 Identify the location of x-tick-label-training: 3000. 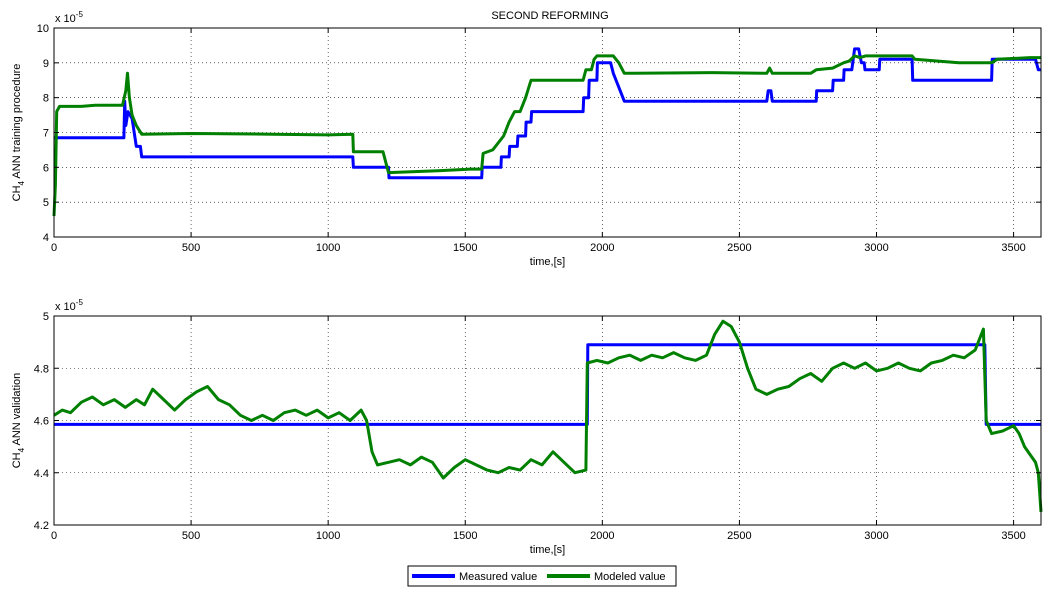
(876, 248).